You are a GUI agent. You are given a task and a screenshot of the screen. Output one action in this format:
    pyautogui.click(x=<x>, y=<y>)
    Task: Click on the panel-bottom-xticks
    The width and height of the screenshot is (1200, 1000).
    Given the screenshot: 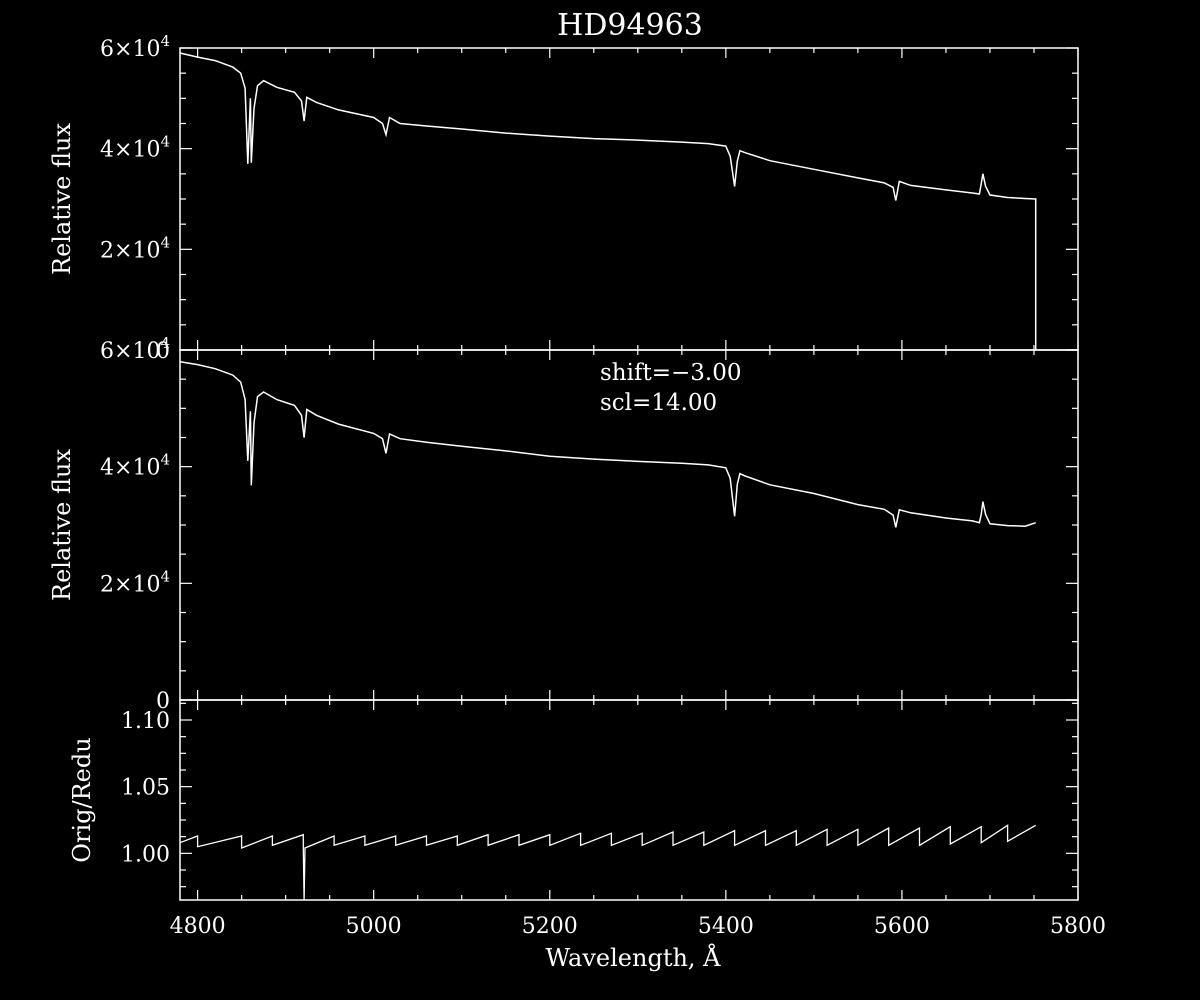 What is the action you would take?
    pyautogui.click(x=638, y=800)
    